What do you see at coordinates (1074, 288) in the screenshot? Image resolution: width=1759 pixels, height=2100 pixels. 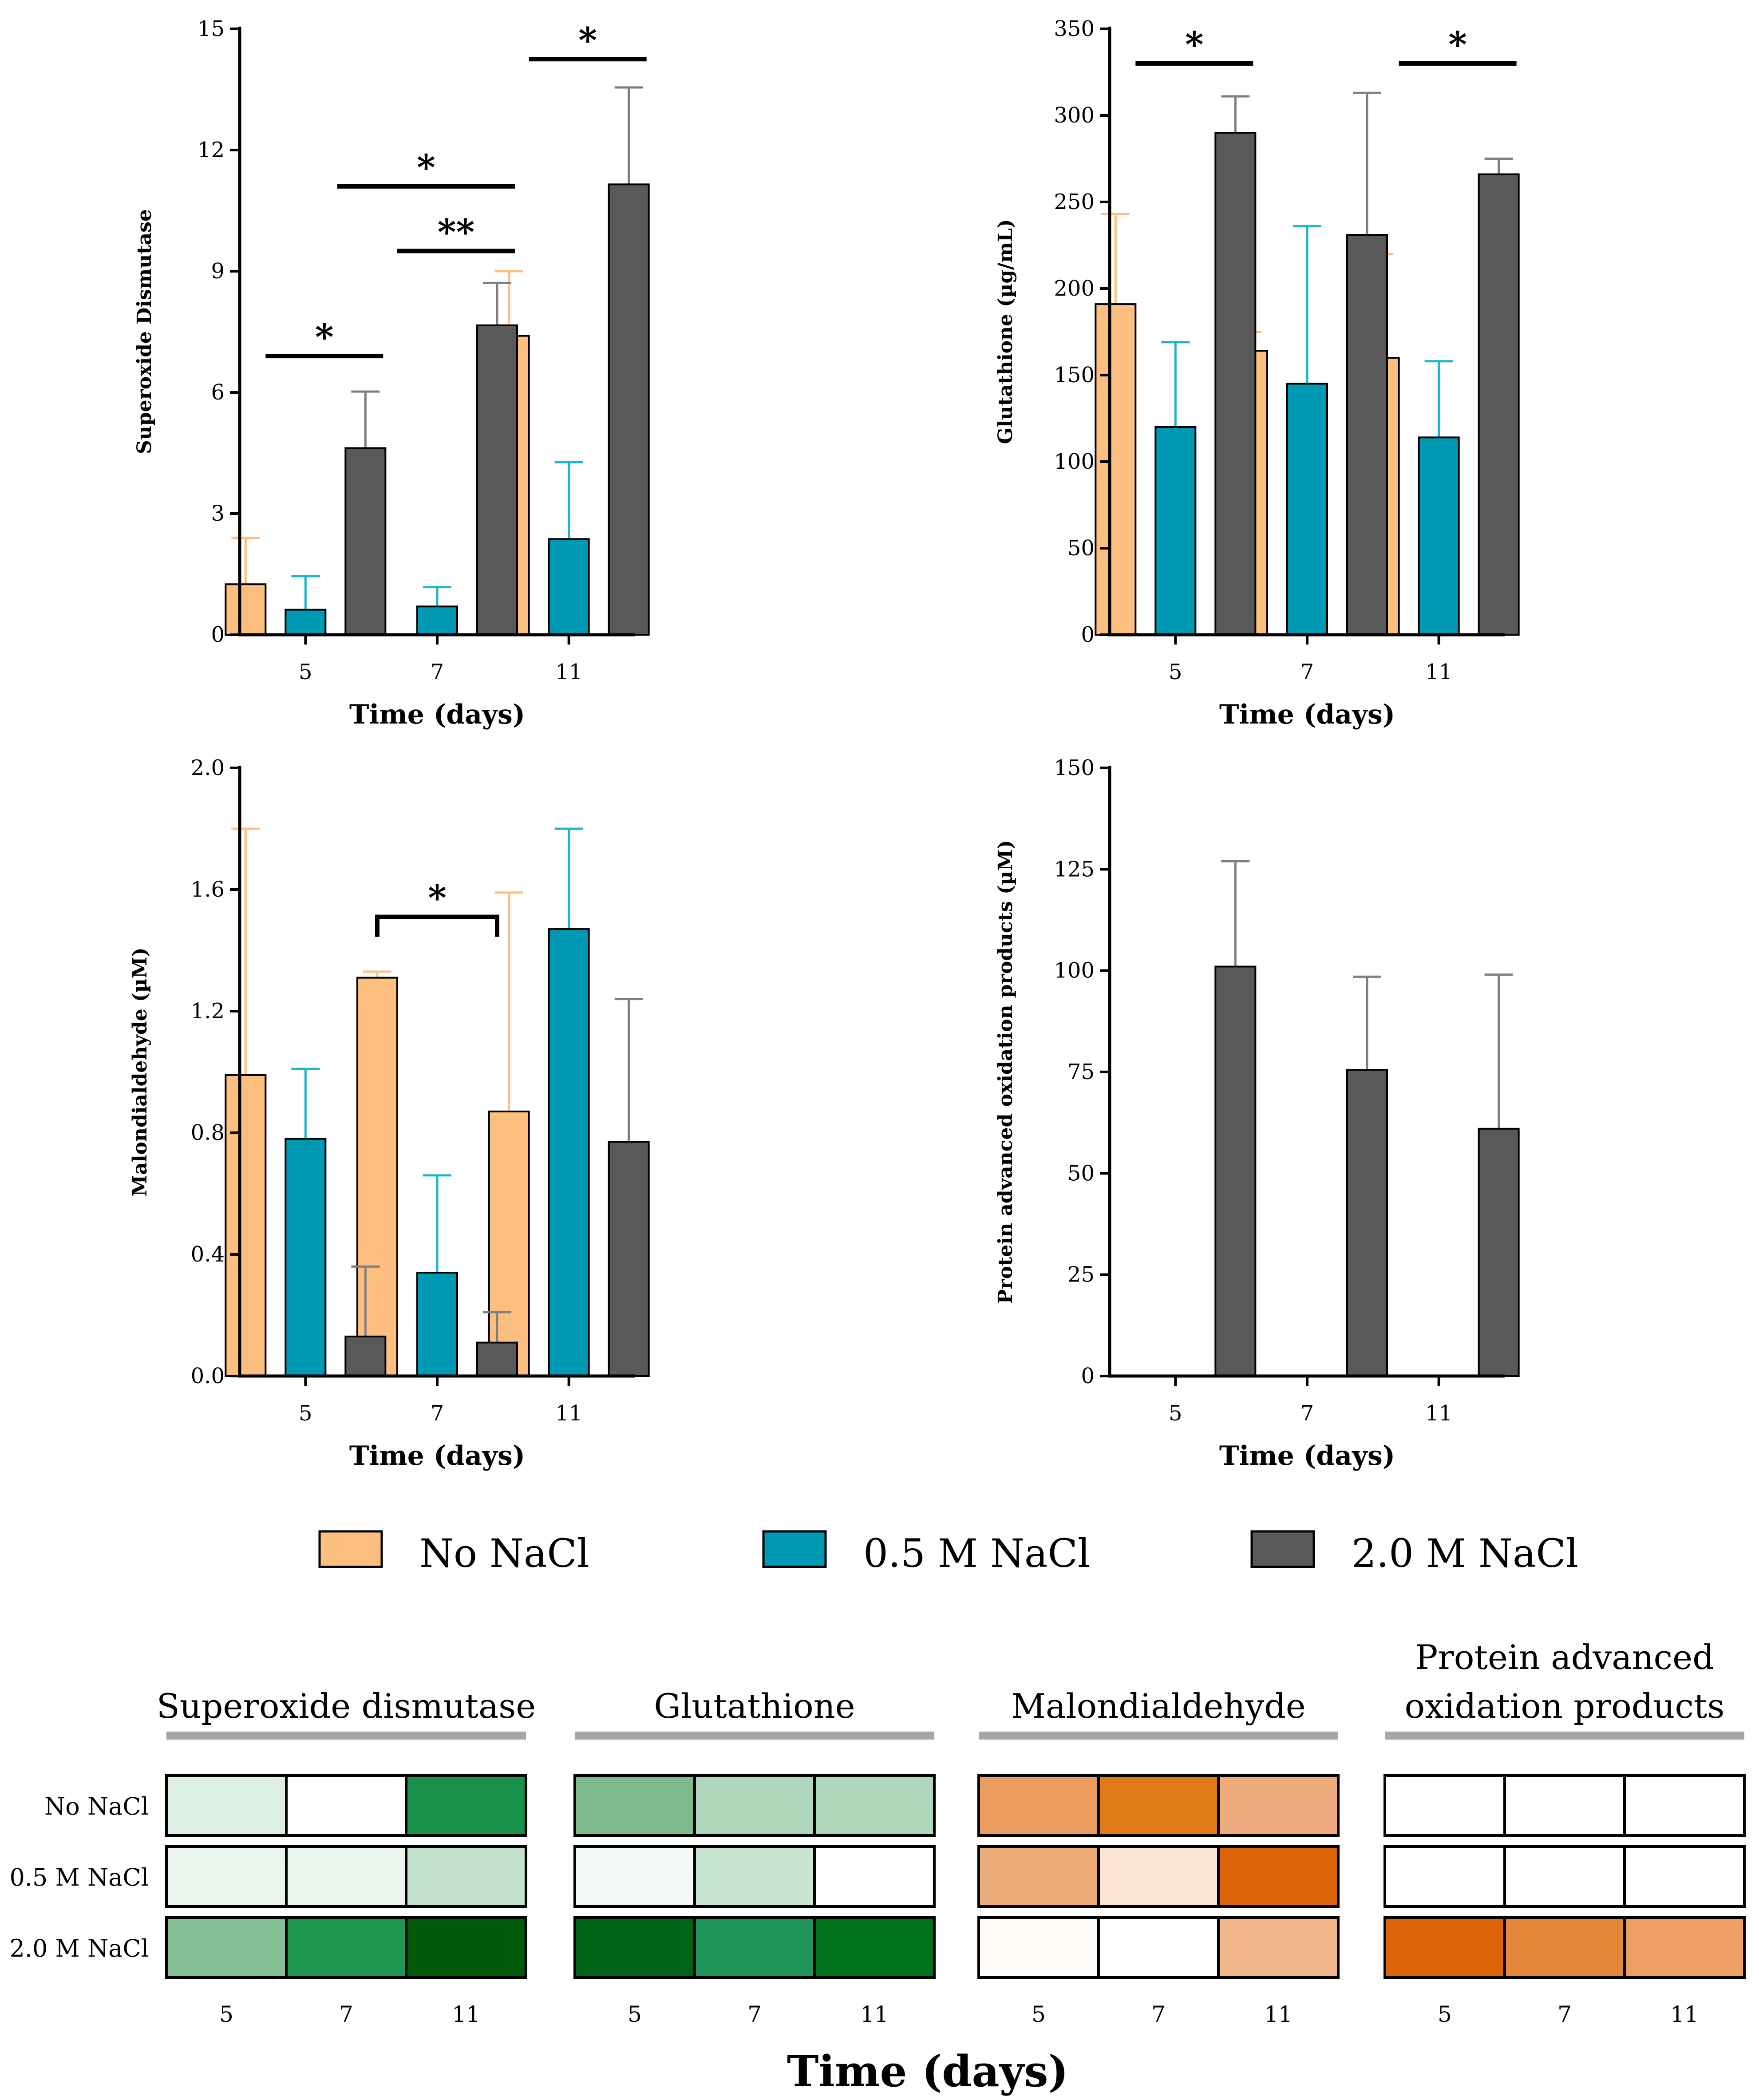 I see `y-tick-label: 200` at bounding box center [1074, 288].